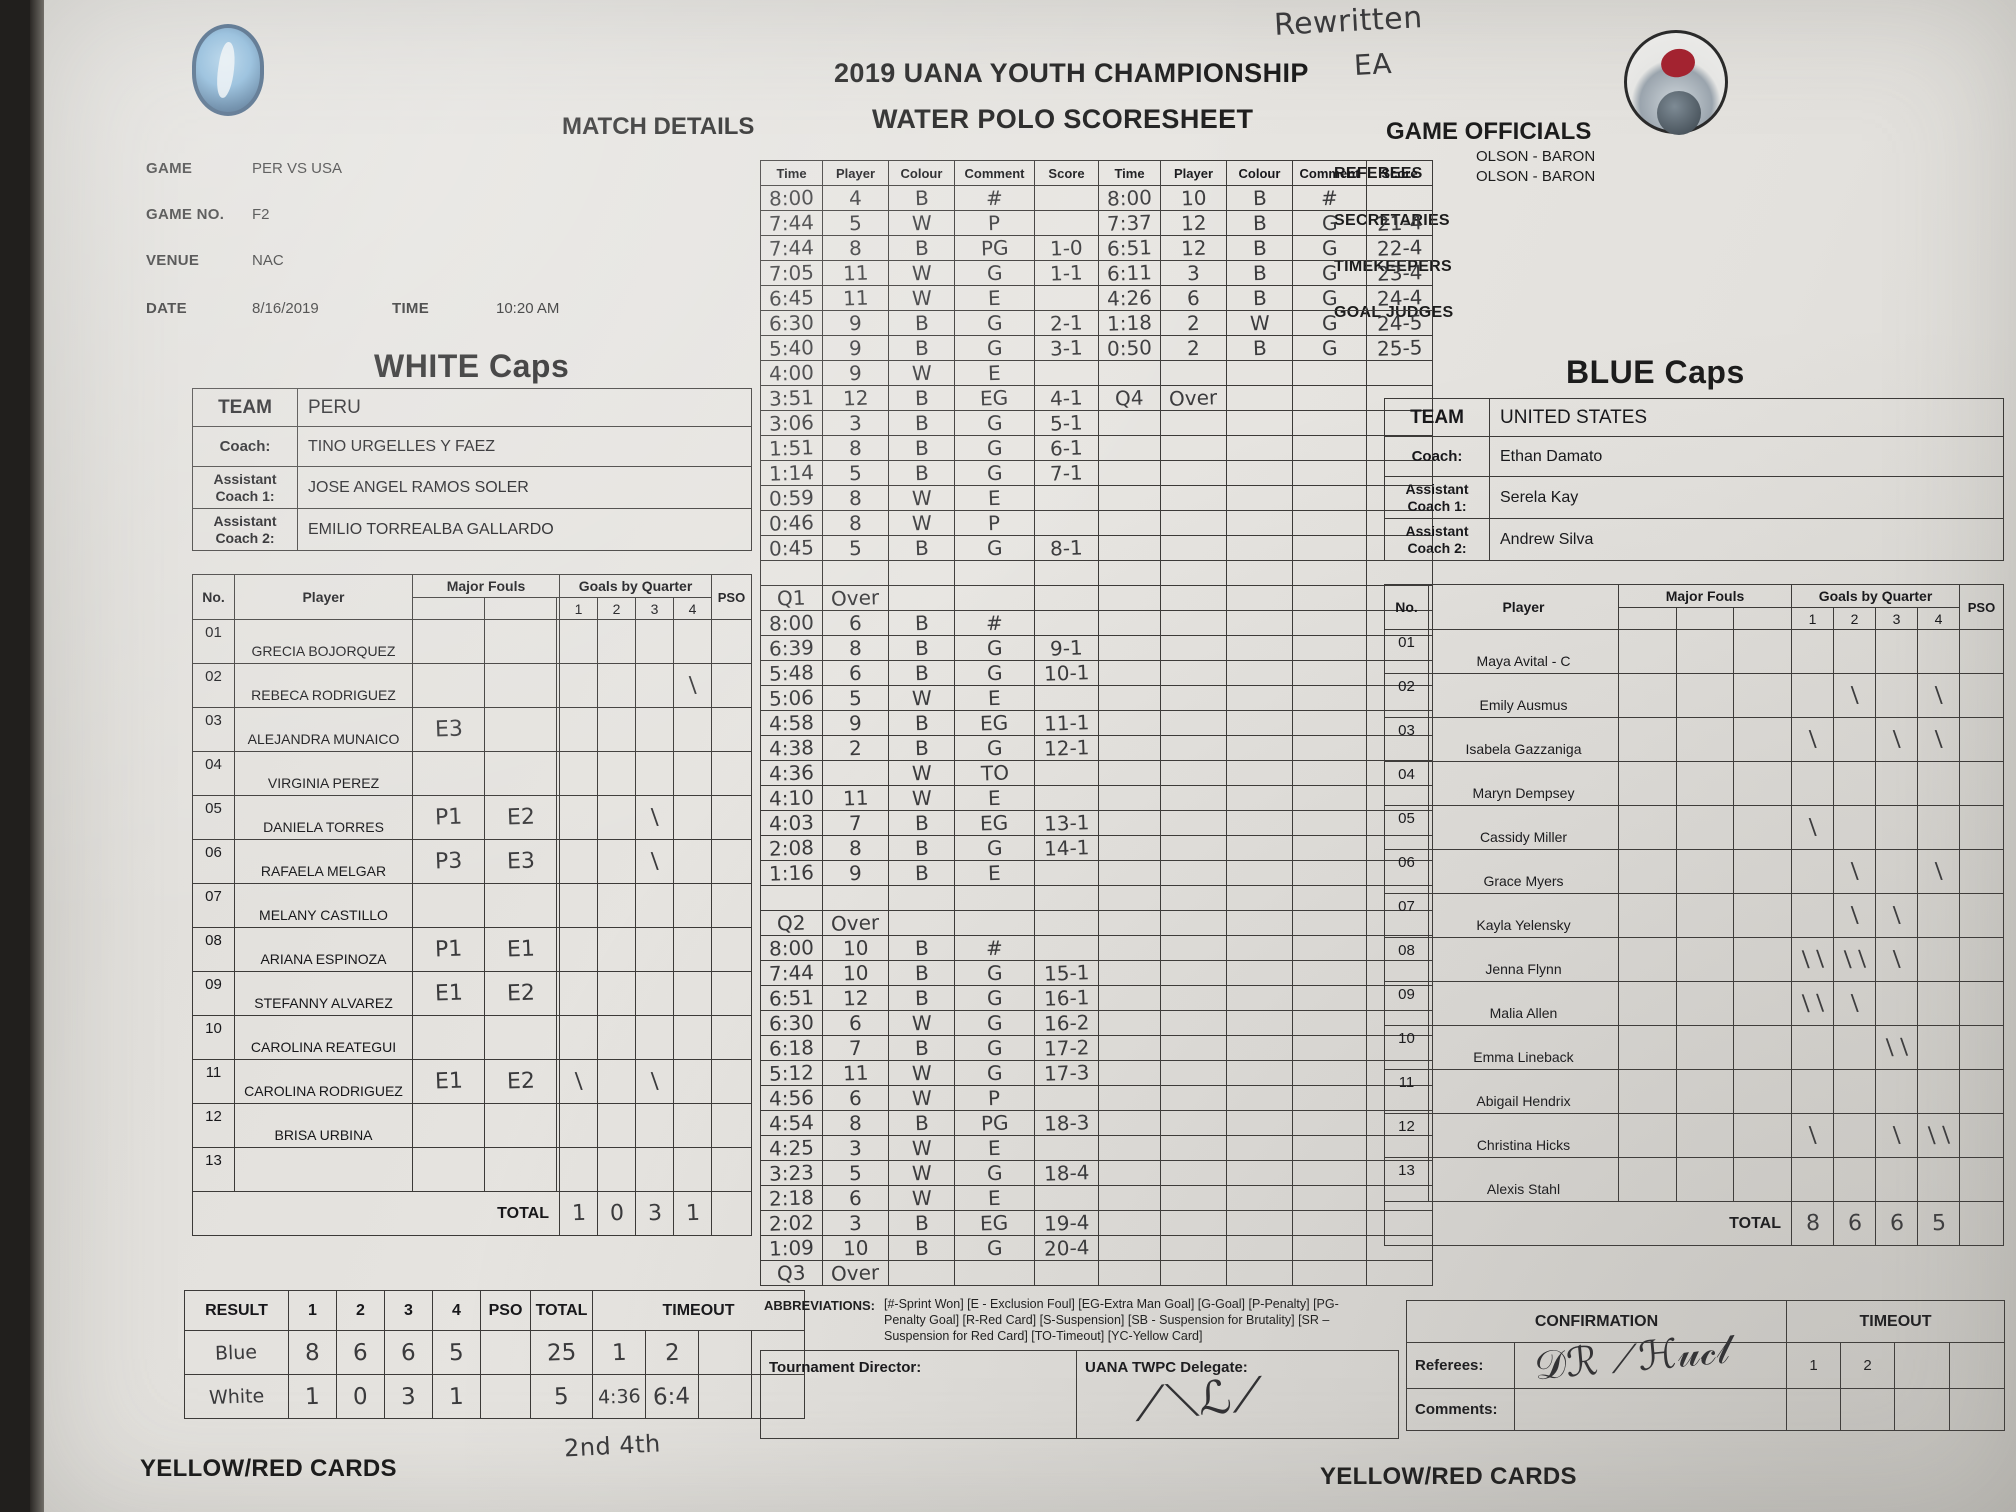 The width and height of the screenshot is (2016, 1512). I want to click on event-log-row: 6:30 9 B G 2-1 1:18 2 W G 24-5, so click(1096, 323).